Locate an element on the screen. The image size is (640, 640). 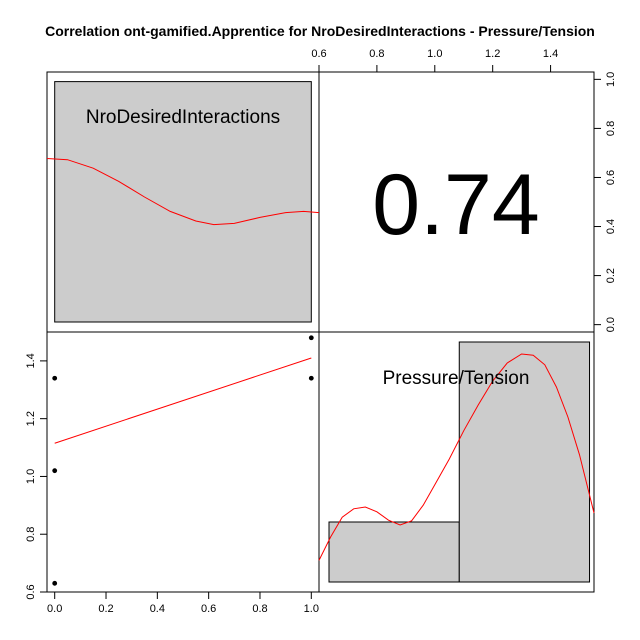
axis-bottom-tick-label: 0.0 is located at coordinates (54, 609).